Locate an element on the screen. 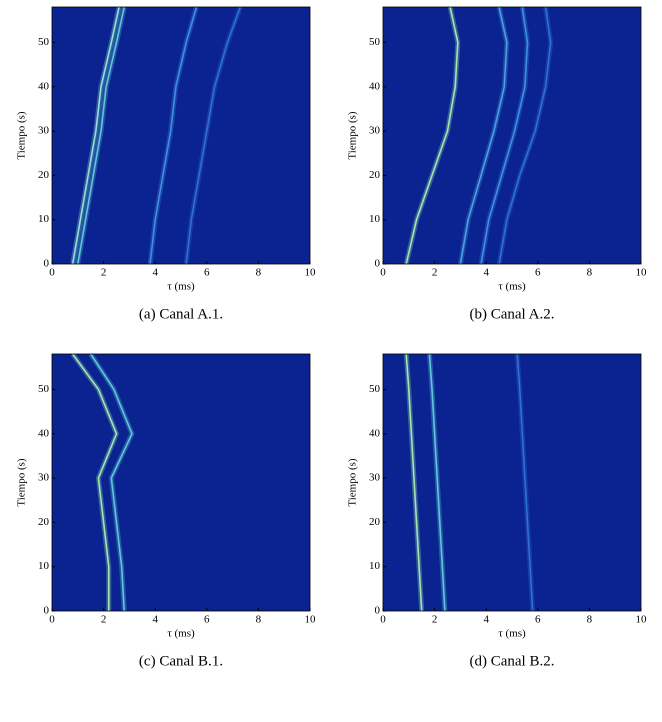  caption: (c) Canal B.1. is located at coordinates (181, 661).